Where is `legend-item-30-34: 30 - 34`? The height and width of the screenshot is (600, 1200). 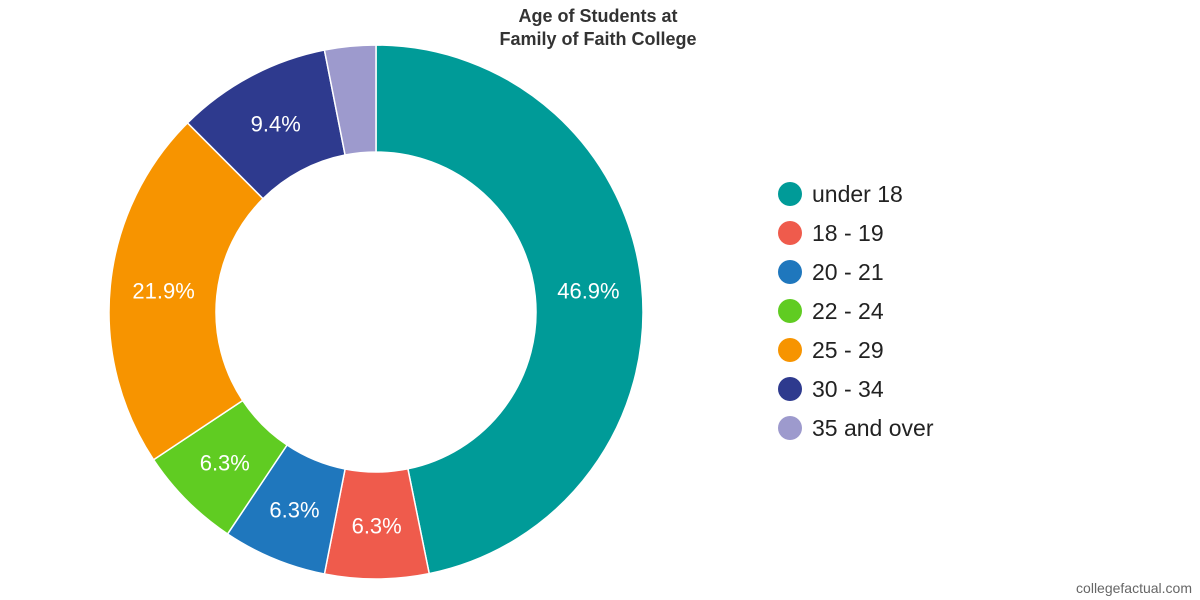 legend-item-30-34: 30 - 34 is located at coordinates (831, 389).